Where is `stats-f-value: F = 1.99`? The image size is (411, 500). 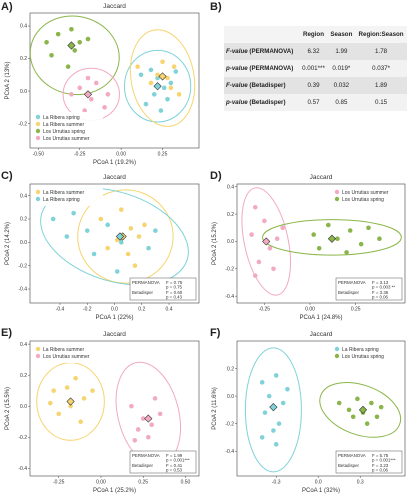 stats-f-value: F = 1.99 is located at coordinates (174, 455).